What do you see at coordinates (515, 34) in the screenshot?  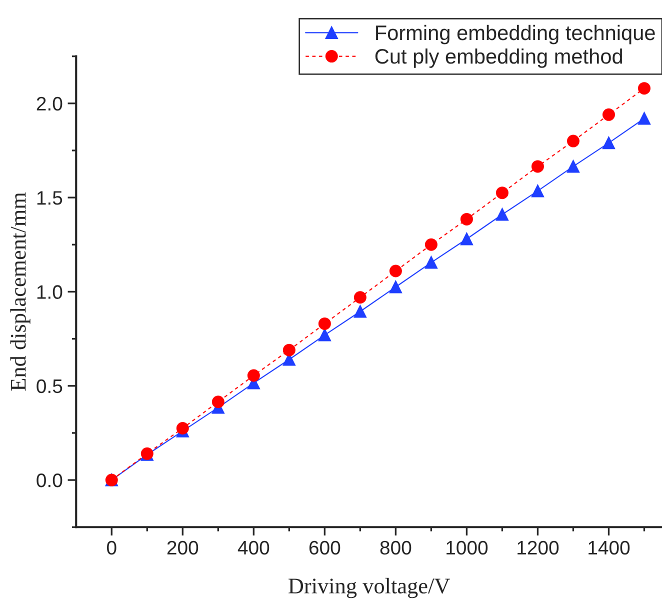 I see `legend-label: Forming embedding technique` at bounding box center [515, 34].